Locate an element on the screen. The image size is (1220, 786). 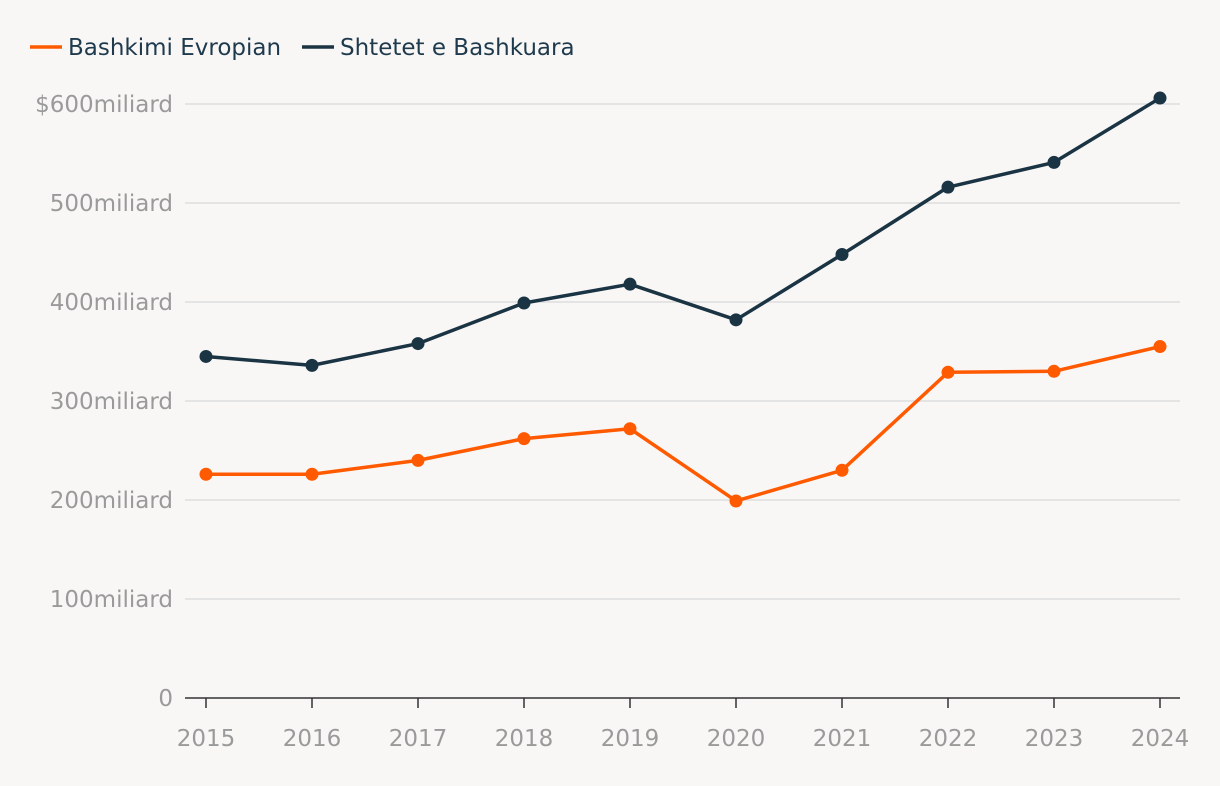
legend-item-1: Shtetet e Bashkuara is located at coordinates (438, 48).